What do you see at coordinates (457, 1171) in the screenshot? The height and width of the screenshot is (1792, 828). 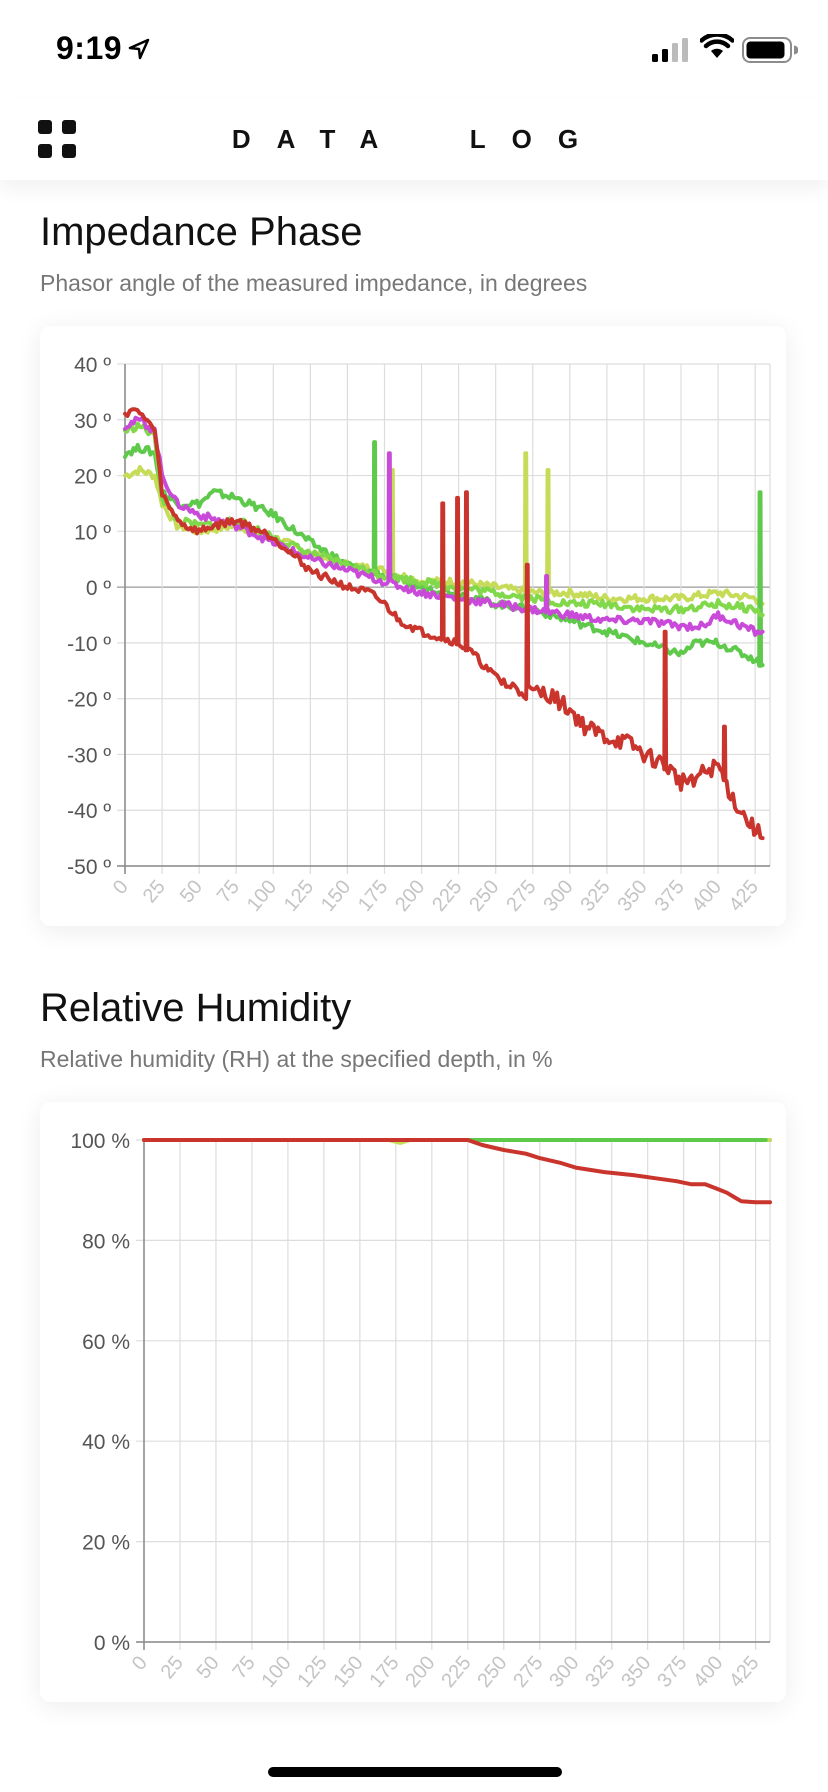 I see `series-line` at bounding box center [457, 1171].